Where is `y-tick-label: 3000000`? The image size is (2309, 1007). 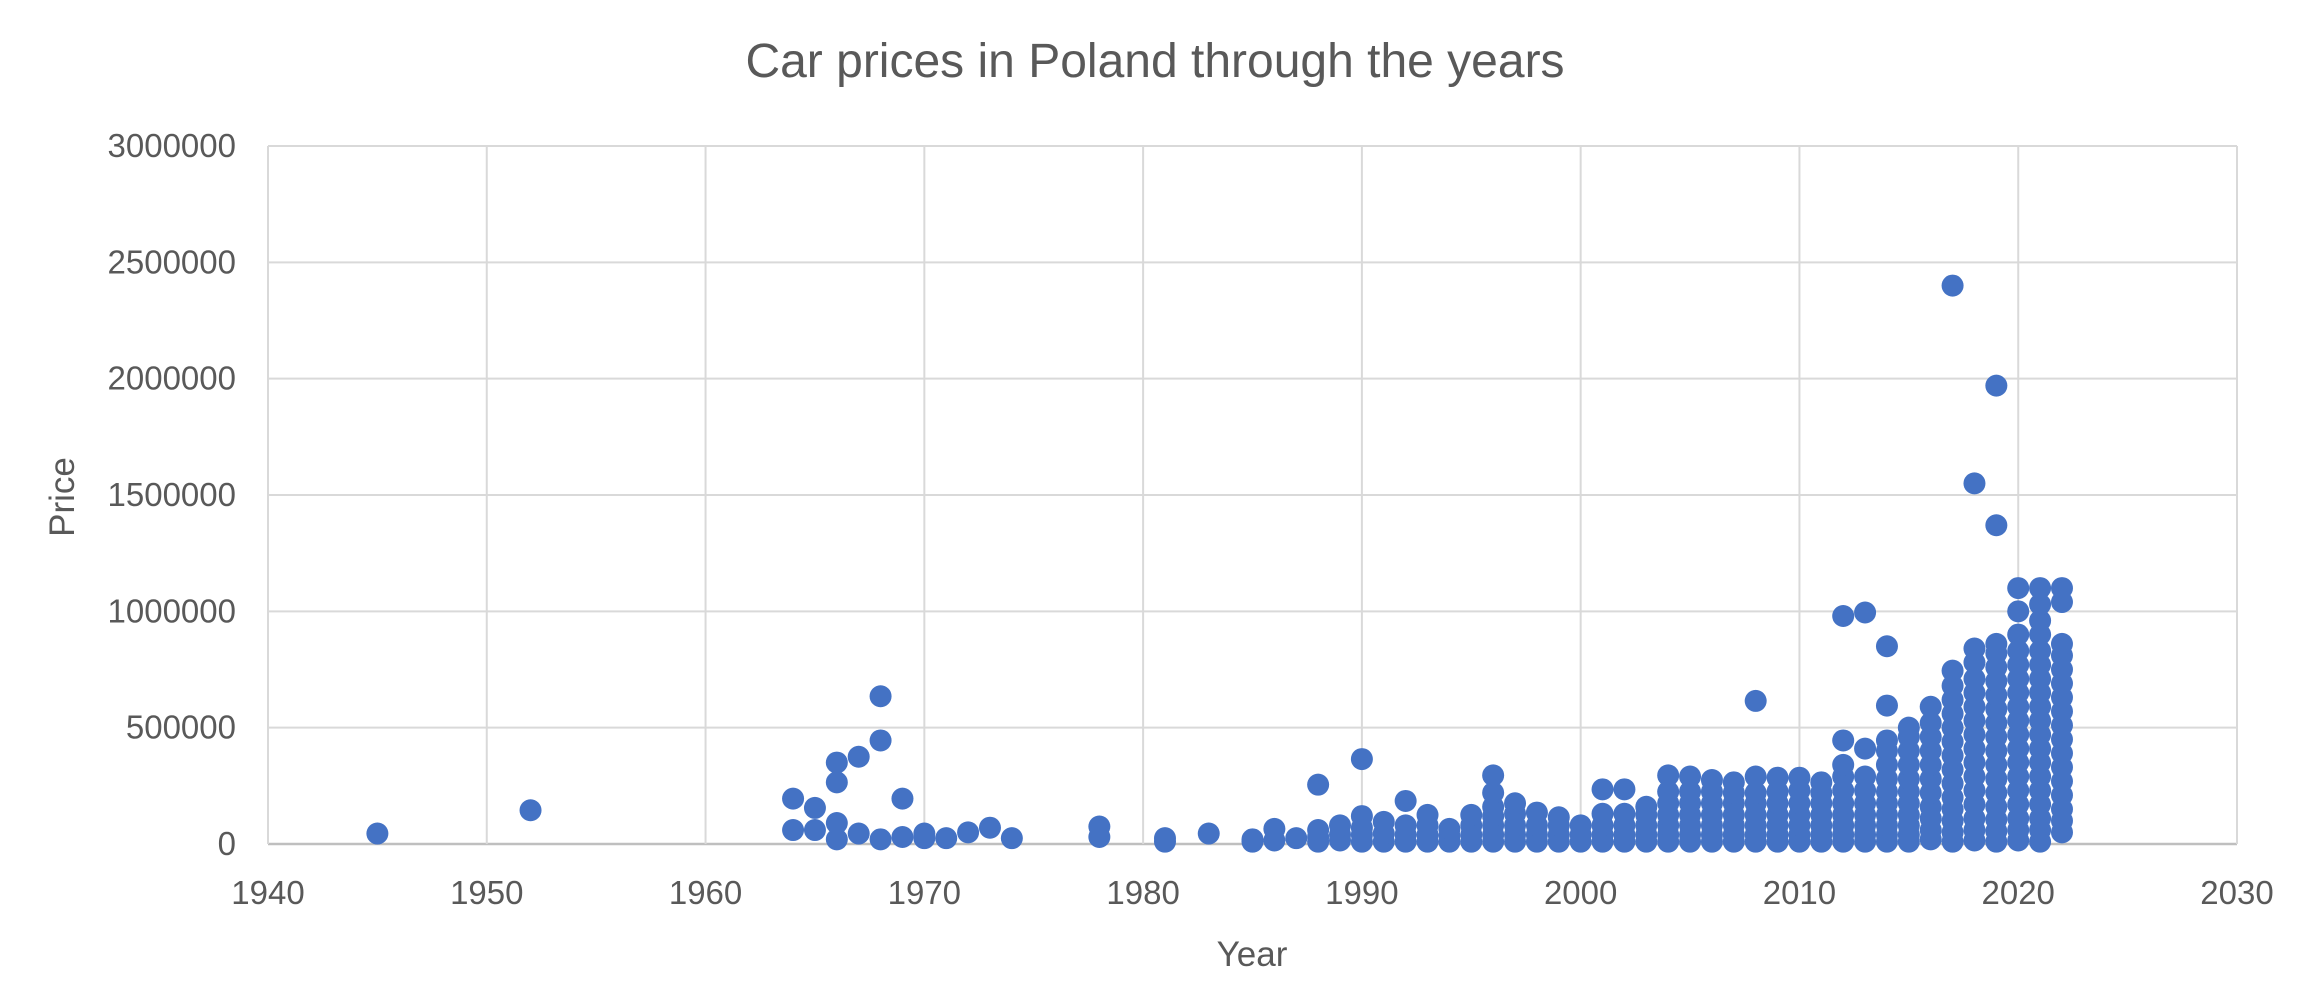 y-tick-label: 3000000 is located at coordinates (172, 145).